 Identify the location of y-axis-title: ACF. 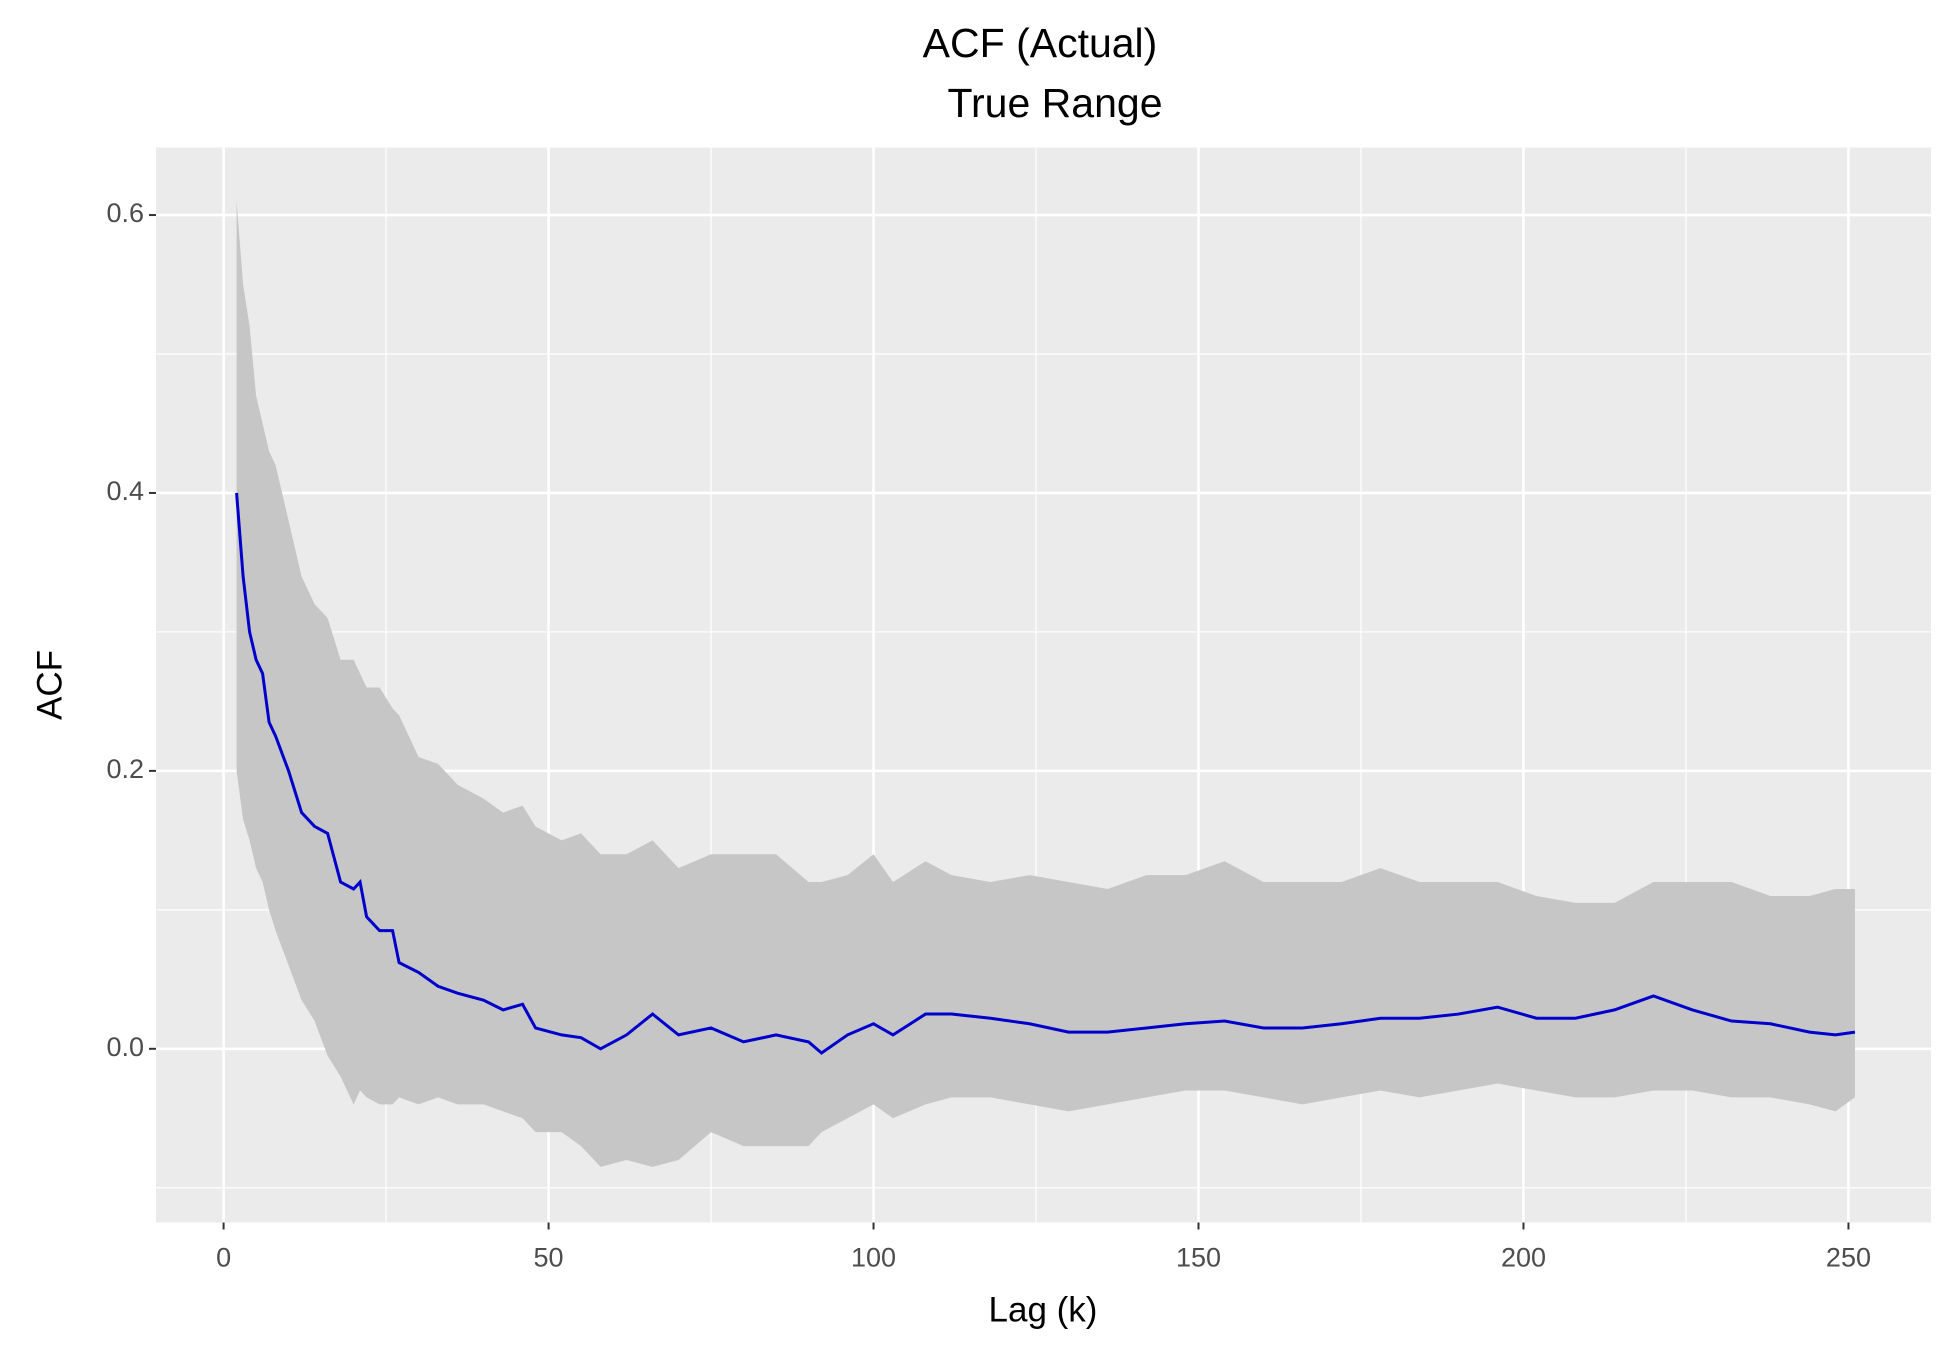
(49, 685).